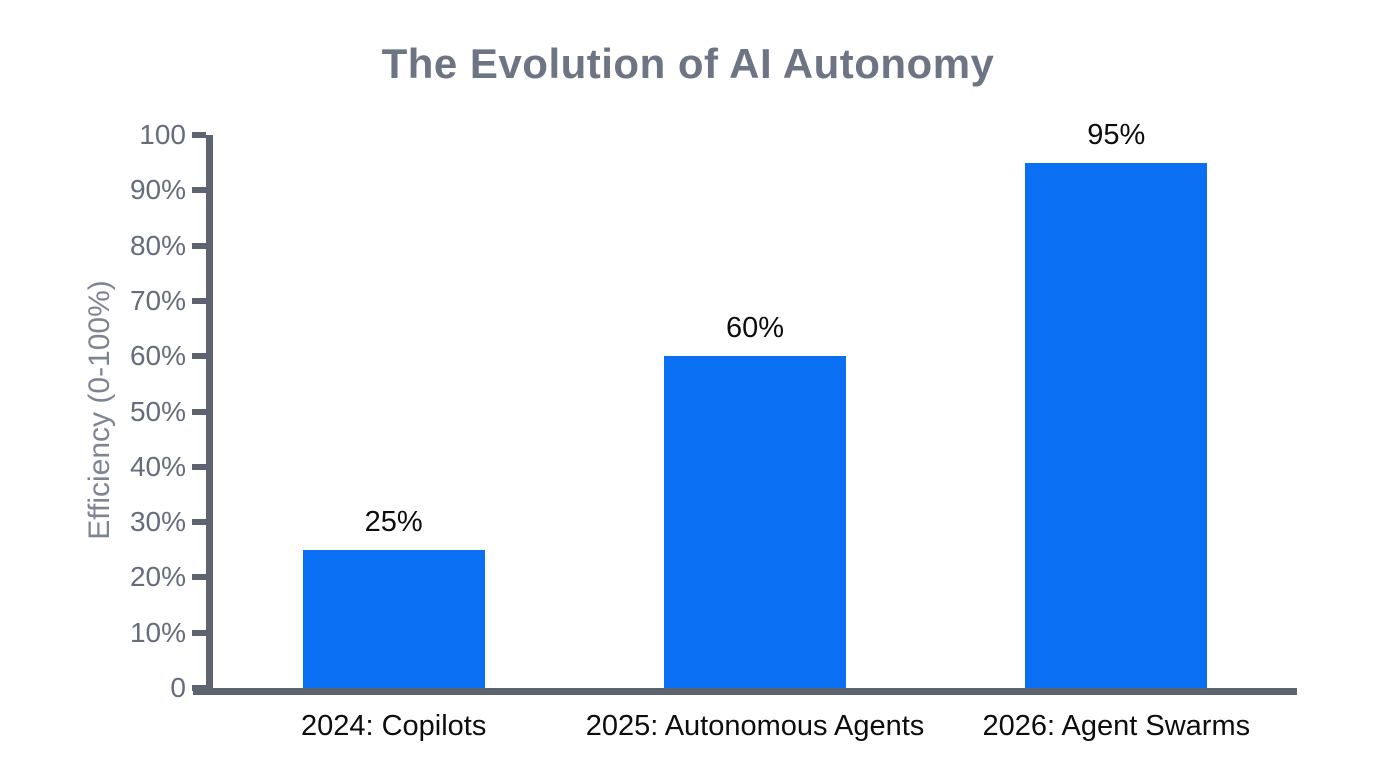 This screenshot has width=1376, height=768. What do you see at coordinates (1116, 726) in the screenshot?
I see `x-category-label: 2026: Agent Swarms` at bounding box center [1116, 726].